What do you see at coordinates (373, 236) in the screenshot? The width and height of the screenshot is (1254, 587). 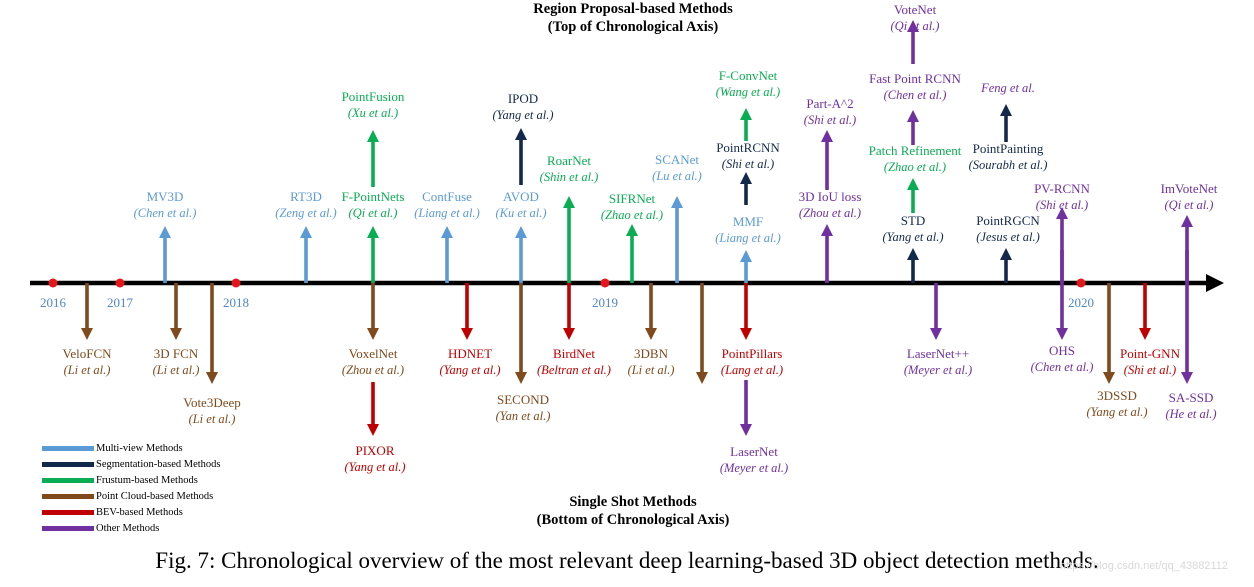 I see `top-method-f-pointnets: F-PointNets (Qi et al.)` at bounding box center [373, 236].